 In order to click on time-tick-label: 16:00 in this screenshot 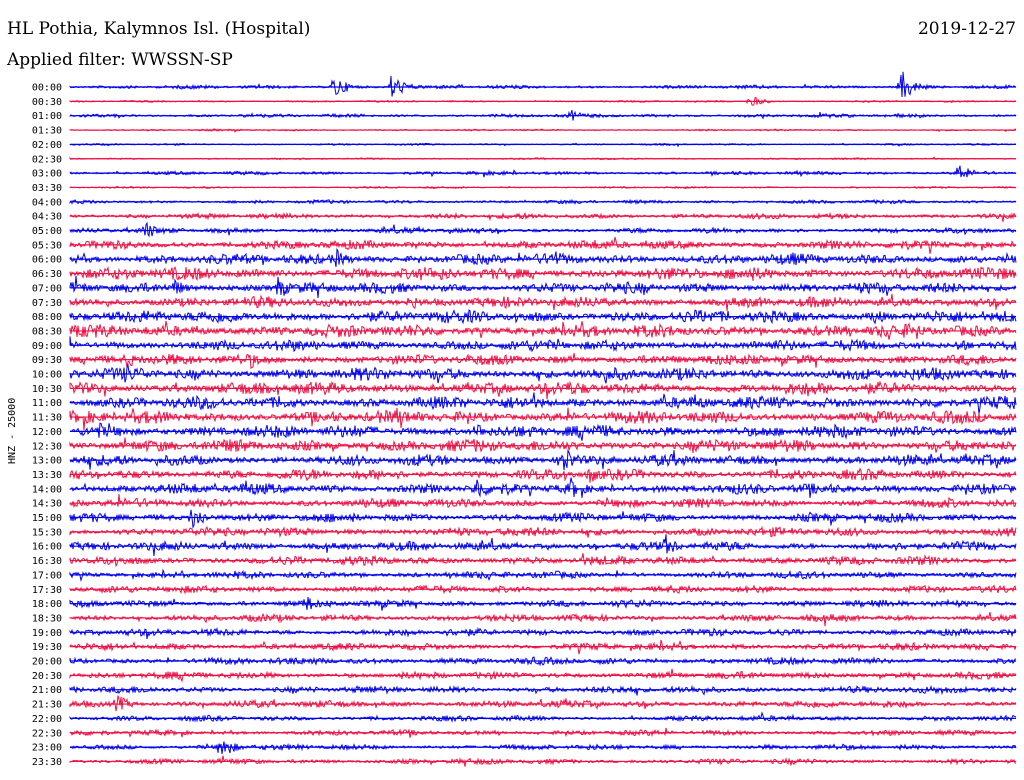, I will do `click(47, 547)`.